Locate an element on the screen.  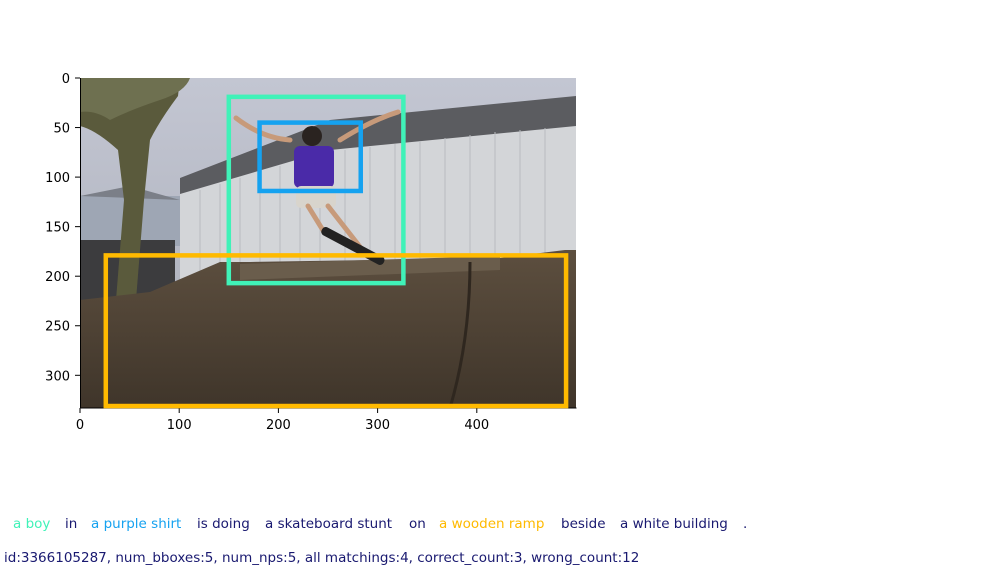
skater-shirt is located at coordinates (314, 167).